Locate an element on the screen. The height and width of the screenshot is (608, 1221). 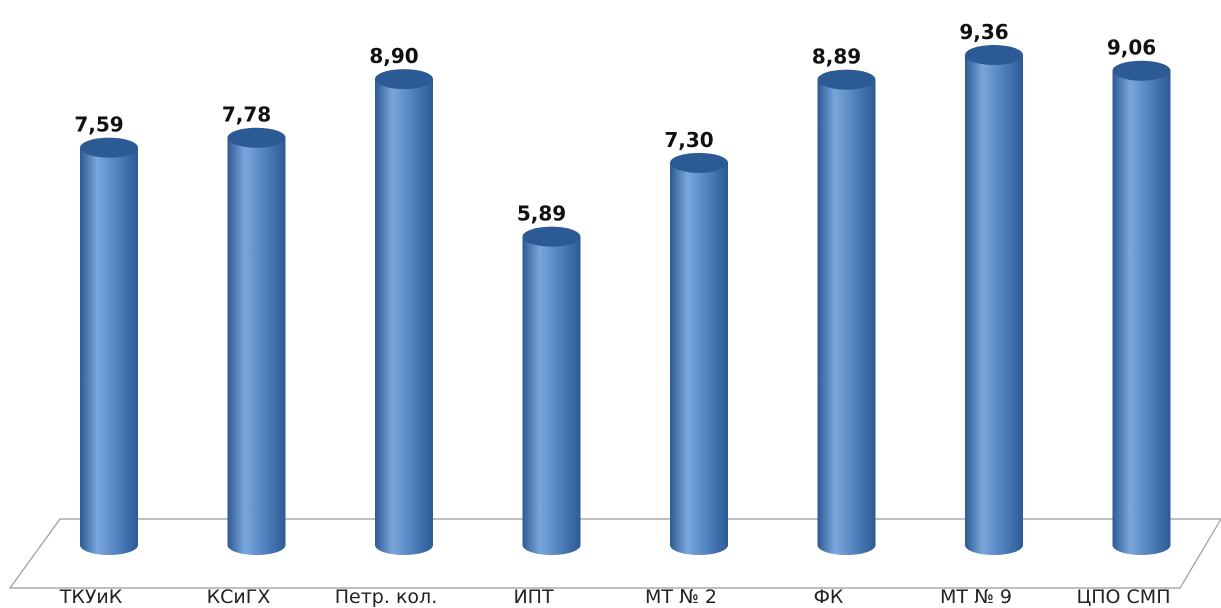
value-label: 5,89 is located at coordinates (541, 214).